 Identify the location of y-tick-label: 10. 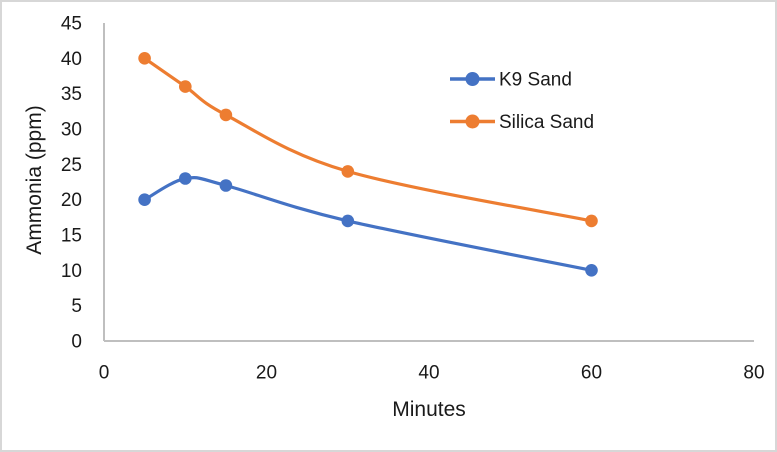
(71, 271).